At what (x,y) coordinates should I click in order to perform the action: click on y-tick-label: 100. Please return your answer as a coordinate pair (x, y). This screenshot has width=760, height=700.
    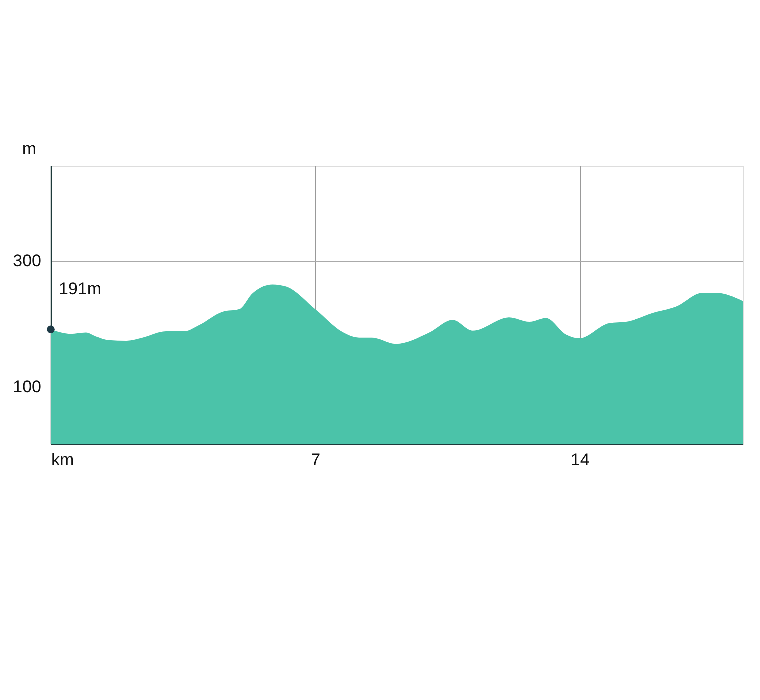
    Looking at the image, I should click on (27, 387).